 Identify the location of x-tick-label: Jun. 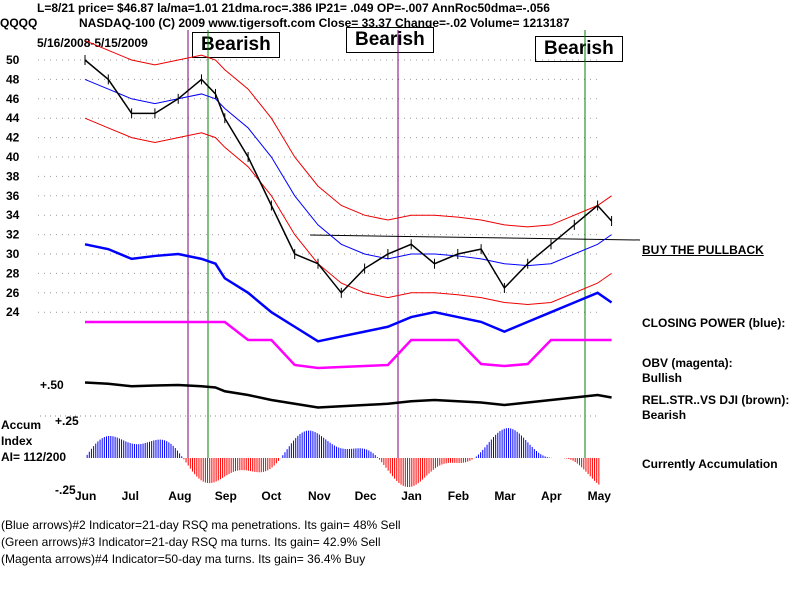
(85, 496).